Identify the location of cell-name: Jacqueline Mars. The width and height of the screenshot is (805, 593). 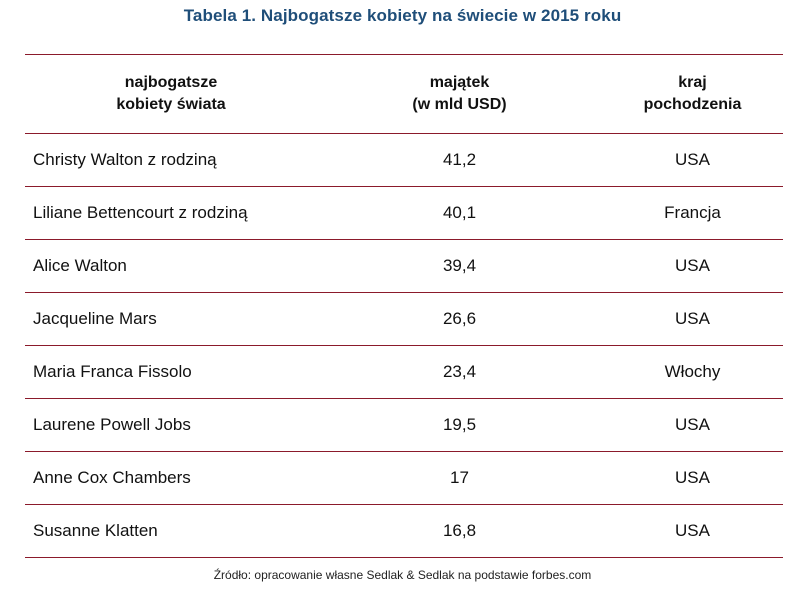
(171, 319).